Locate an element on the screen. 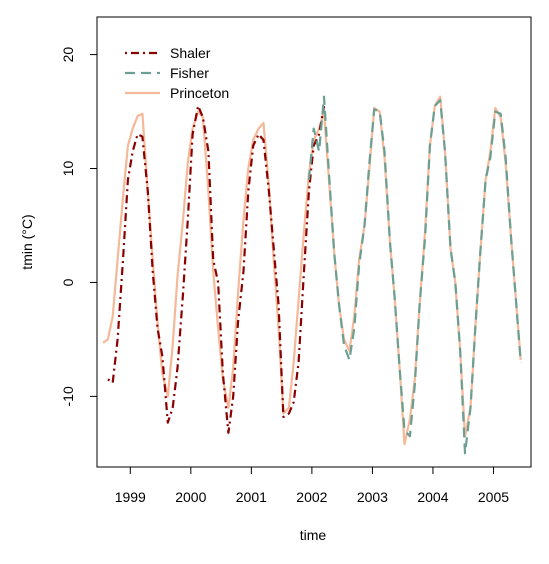  legend-label-princeton: Princeton is located at coordinates (199, 93).